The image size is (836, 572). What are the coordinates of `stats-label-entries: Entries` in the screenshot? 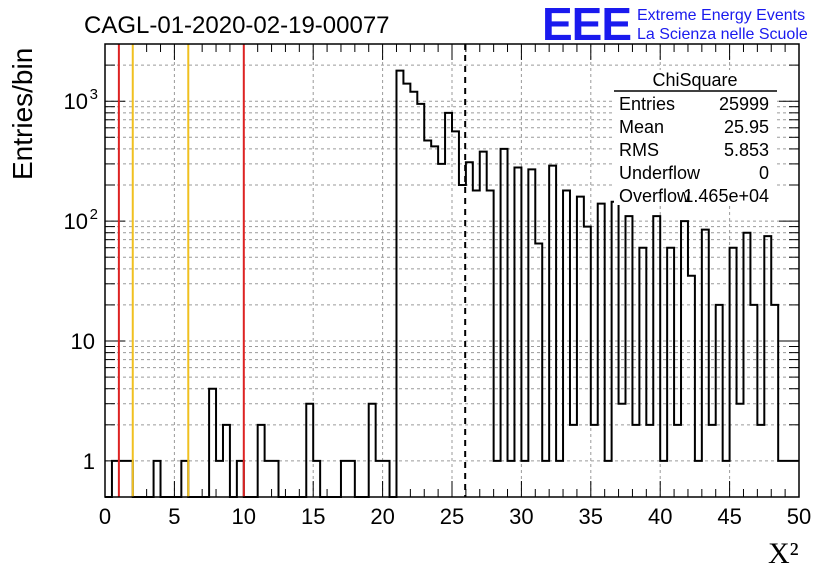 It's located at (647, 104).